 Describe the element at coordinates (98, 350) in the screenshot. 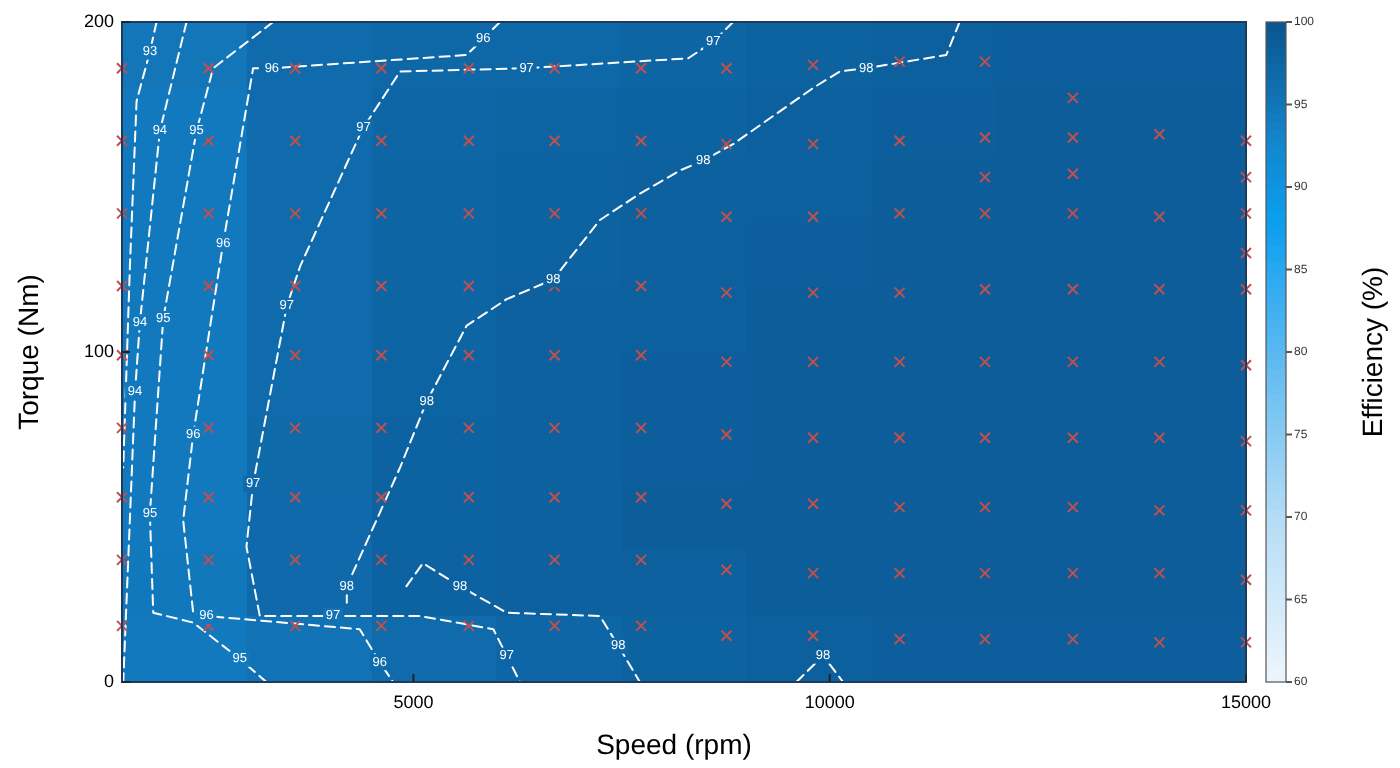

I see `y-tick-label: 100` at that location.